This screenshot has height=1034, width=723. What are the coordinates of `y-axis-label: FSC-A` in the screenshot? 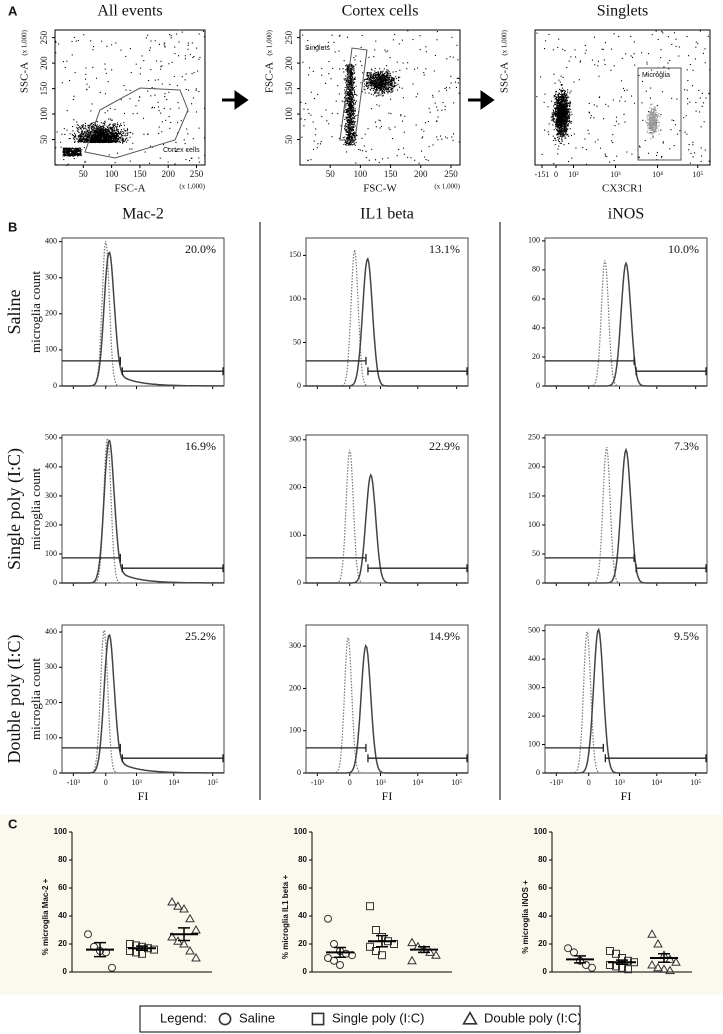 It's located at (270, 77).